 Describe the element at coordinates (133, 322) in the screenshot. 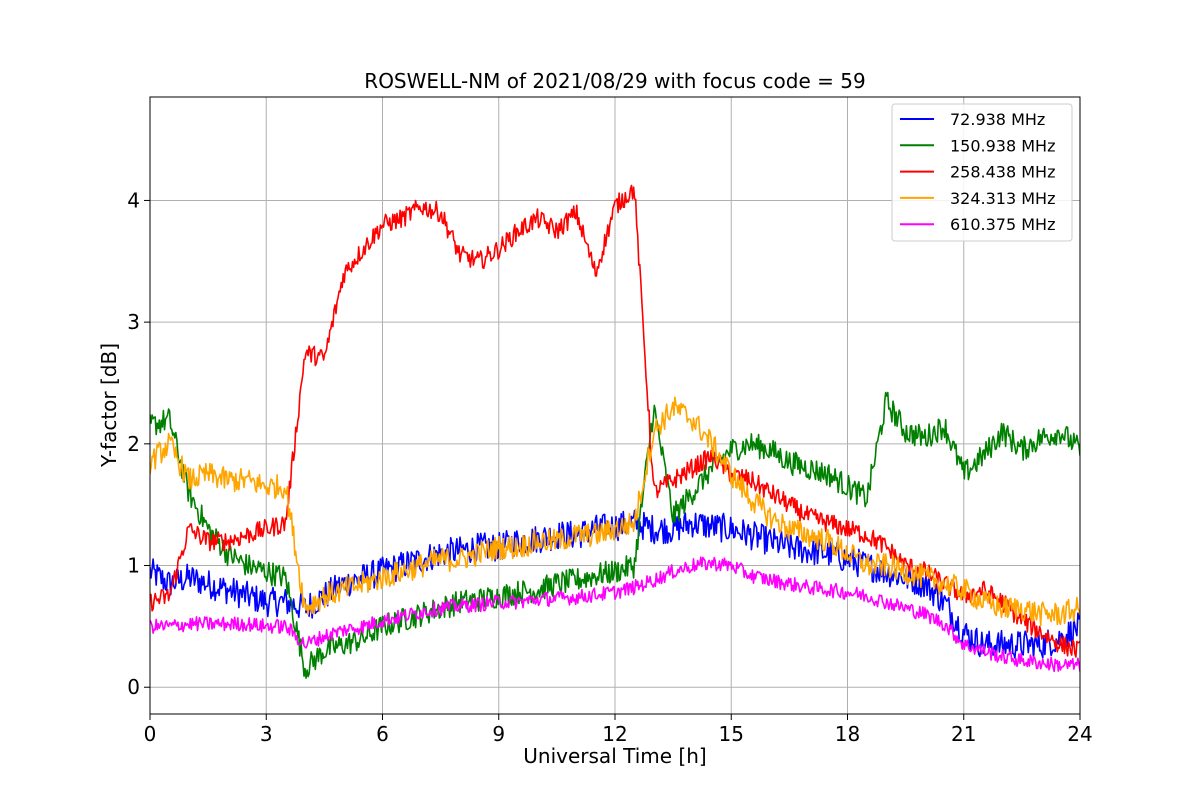

I see `y-tick-label: 3` at that location.